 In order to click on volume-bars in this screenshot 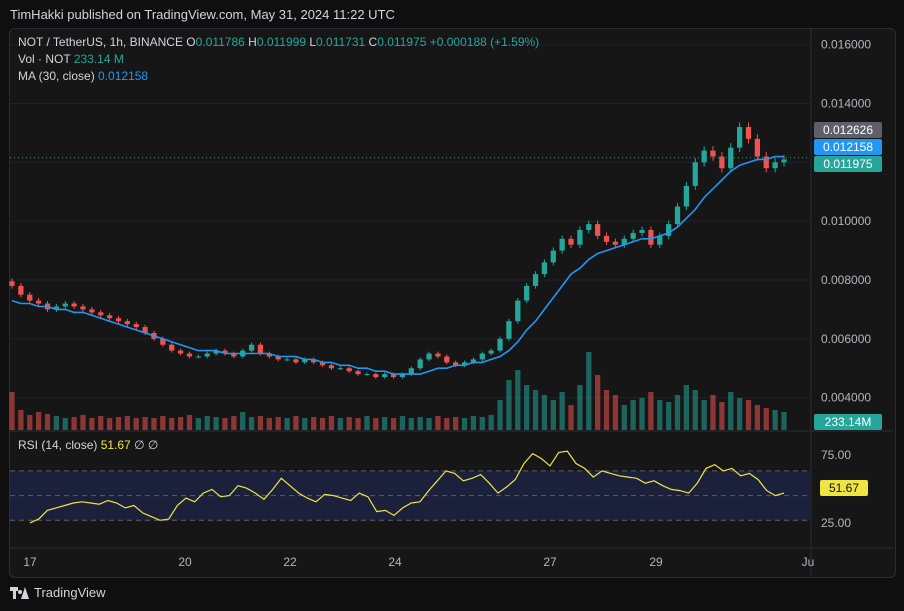, I will do `click(398, 391)`.